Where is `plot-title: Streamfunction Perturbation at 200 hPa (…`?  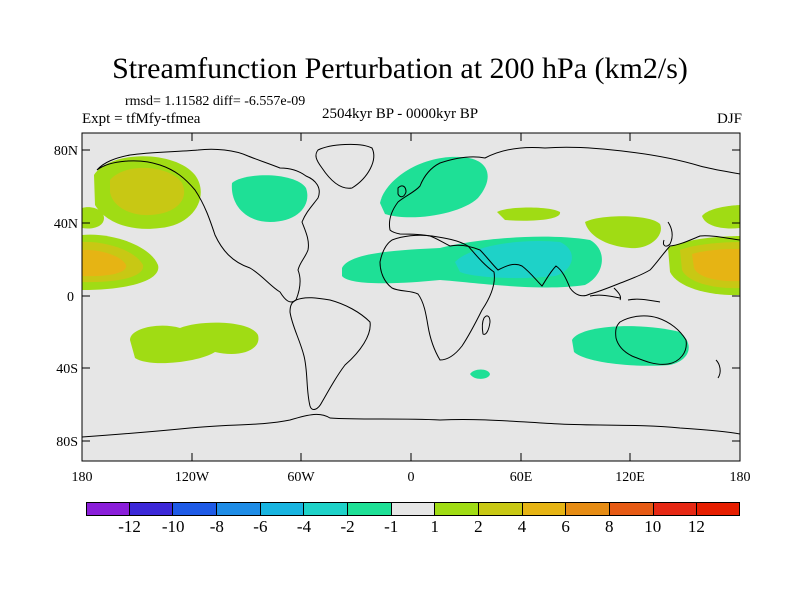
plot-title: Streamfunction Perturbation at 200 hPa (… is located at coordinates (400, 68).